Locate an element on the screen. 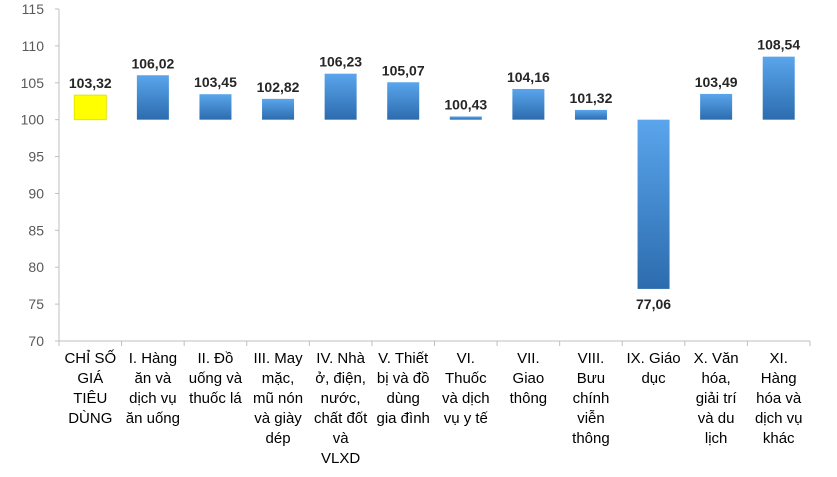 The image size is (837, 477). data-label: 104,16 is located at coordinates (528, 77).